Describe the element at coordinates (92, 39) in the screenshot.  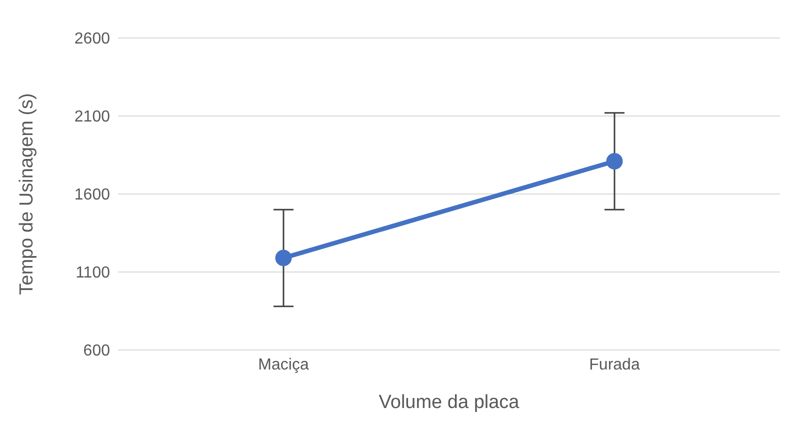
I see `y-tick-label: 2600` at that location.